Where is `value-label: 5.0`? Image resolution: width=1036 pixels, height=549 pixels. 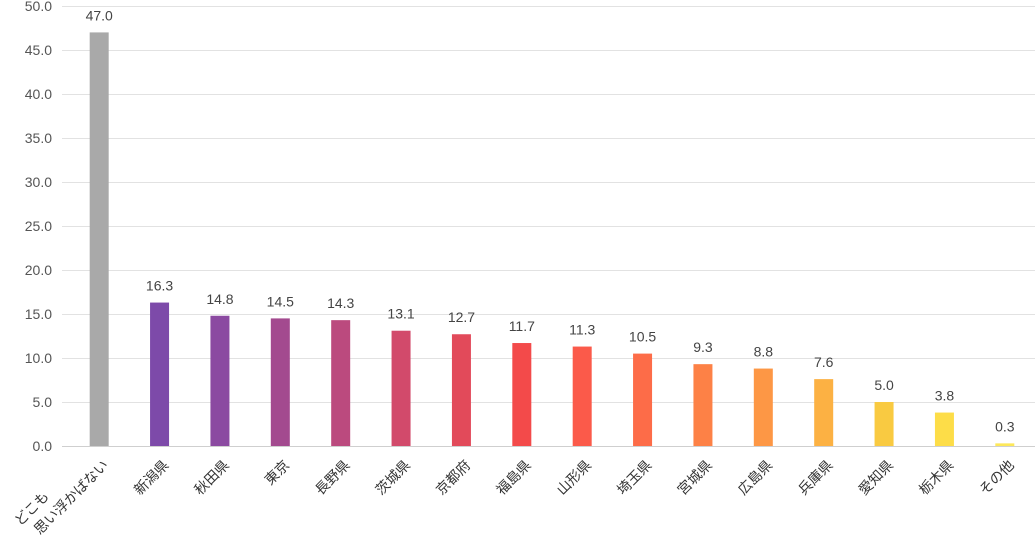
value-label: 5.0 is located at coordinates (884, 385).